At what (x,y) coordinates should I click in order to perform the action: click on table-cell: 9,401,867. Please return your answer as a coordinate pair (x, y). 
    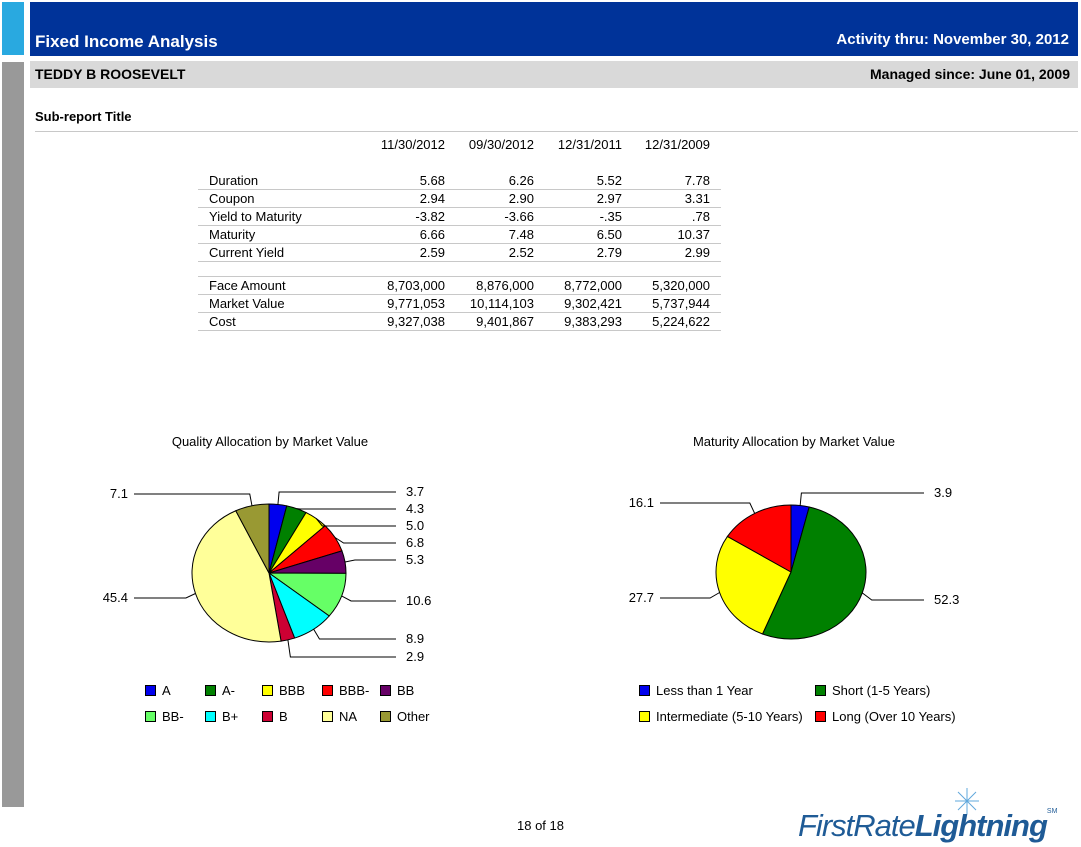
    Looking at the image, I should click on (500, 321).